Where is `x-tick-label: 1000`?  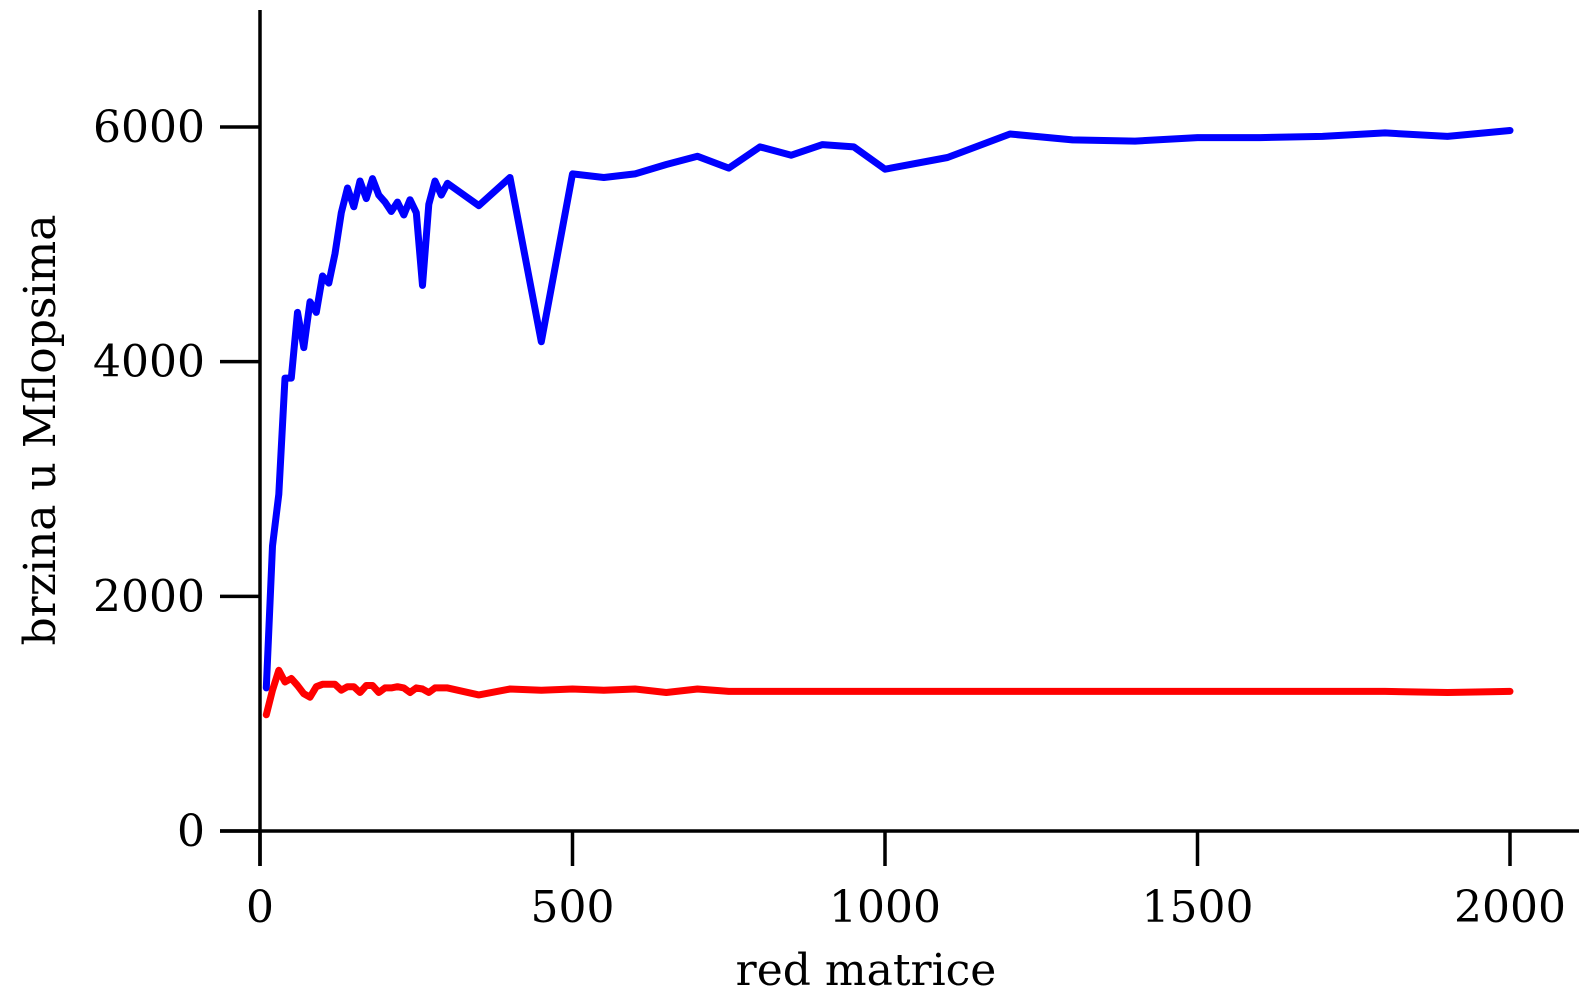
x-tick-label: 1000 is located at coordinates (885, 907).